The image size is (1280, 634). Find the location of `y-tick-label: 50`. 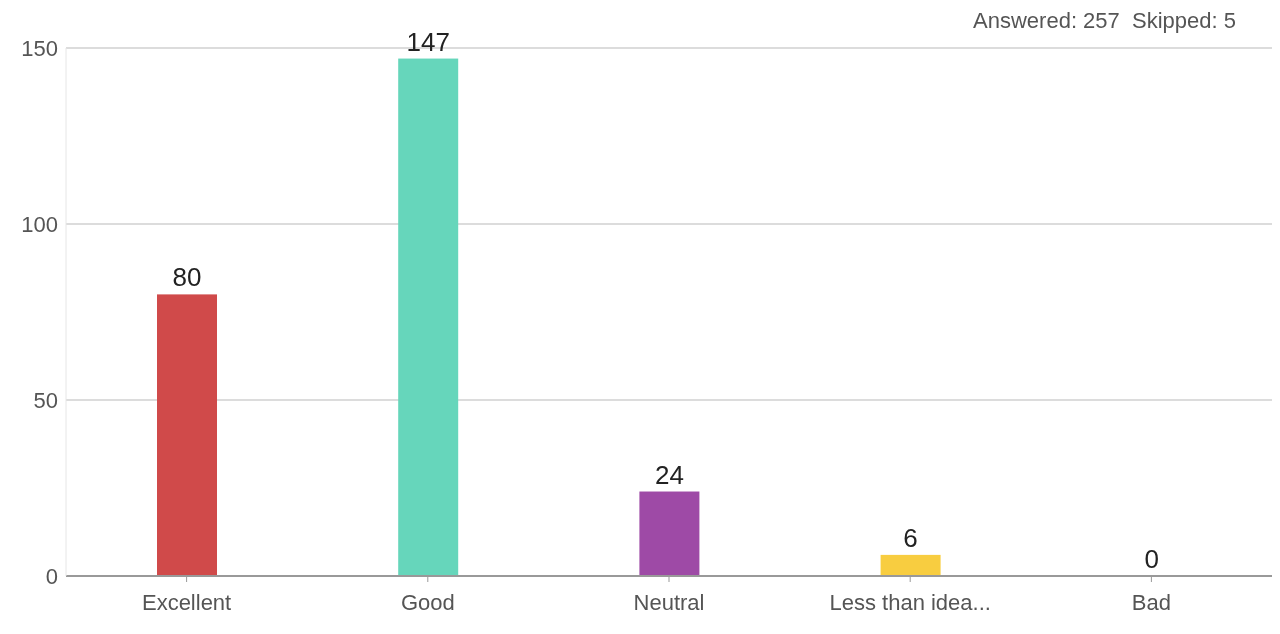

y-tick-label: 50 is located at coordinates (45, 400).